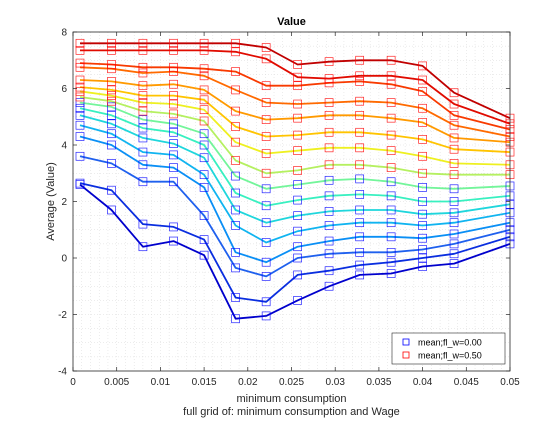 This screenshot has height=425, width=560. Describe the element at coordinates (335, 382) in the screenshot. I see `x-tick-label: 0.03` at that location.